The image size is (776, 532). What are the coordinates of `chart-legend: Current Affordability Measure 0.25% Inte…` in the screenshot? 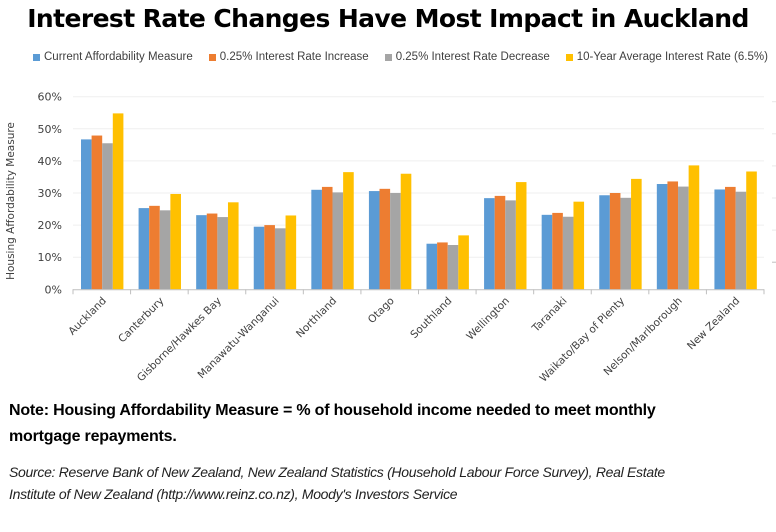 It's located at (404, 57).